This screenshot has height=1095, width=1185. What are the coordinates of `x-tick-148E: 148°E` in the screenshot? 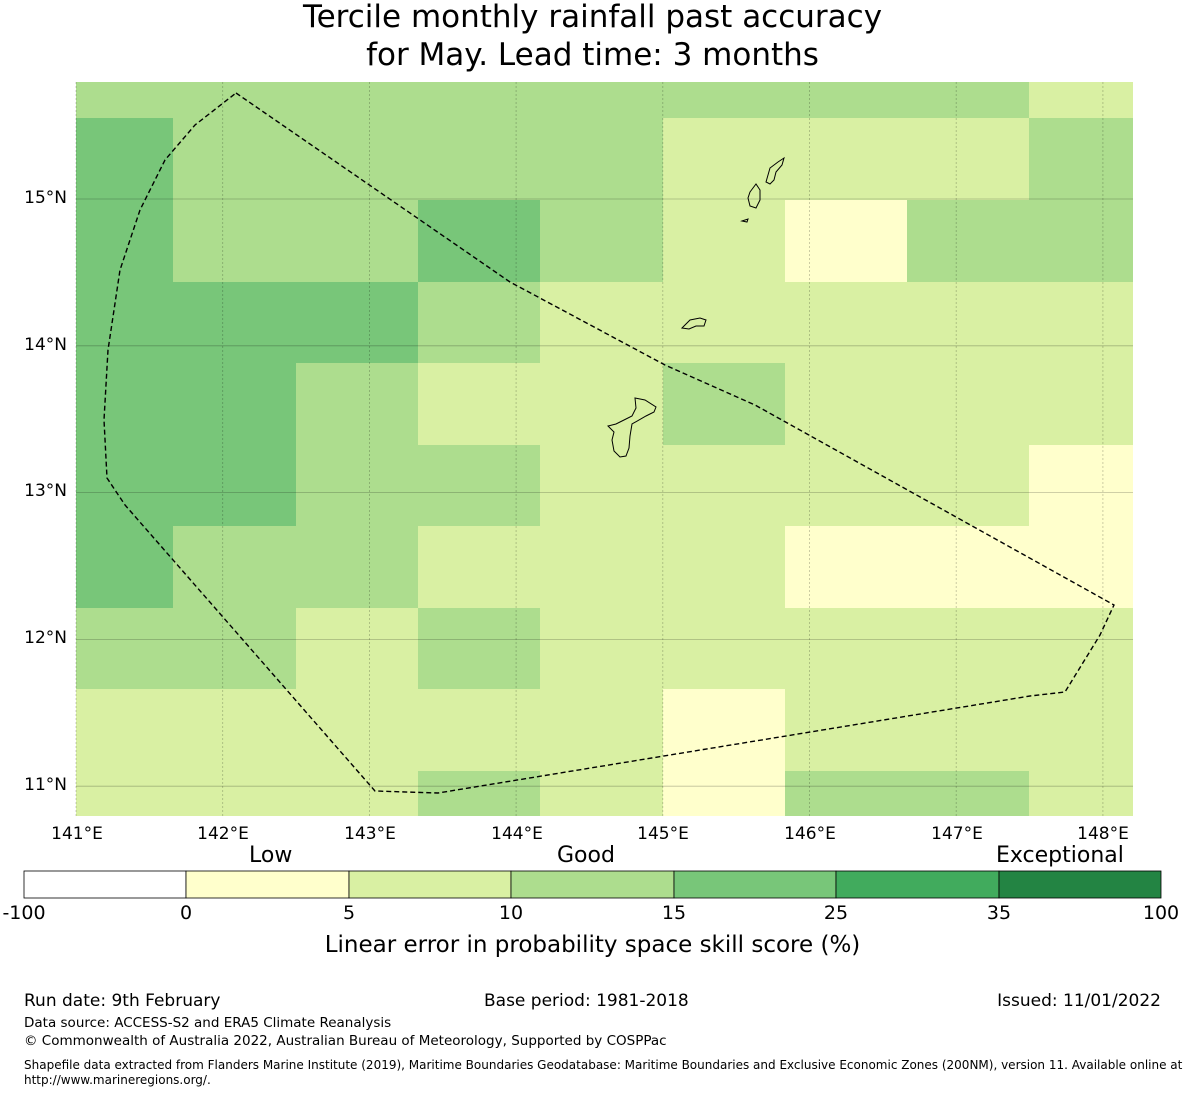 It's located at (1103, 834).